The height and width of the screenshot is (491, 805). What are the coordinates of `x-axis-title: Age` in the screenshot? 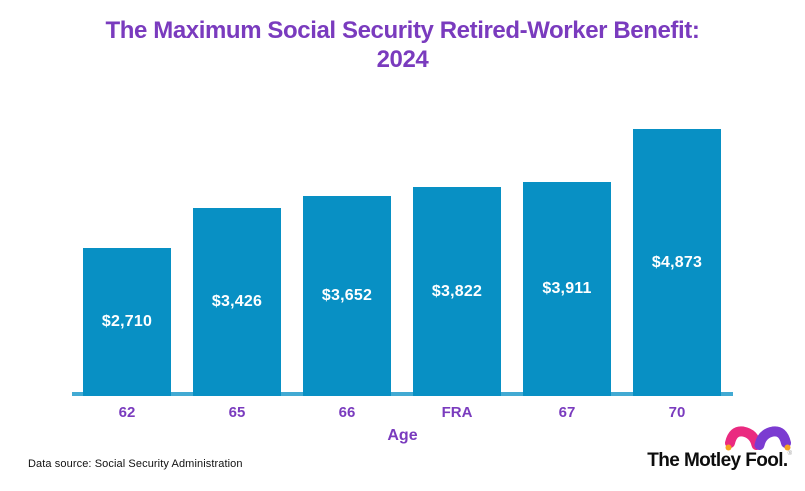 It's located at (402, 435).